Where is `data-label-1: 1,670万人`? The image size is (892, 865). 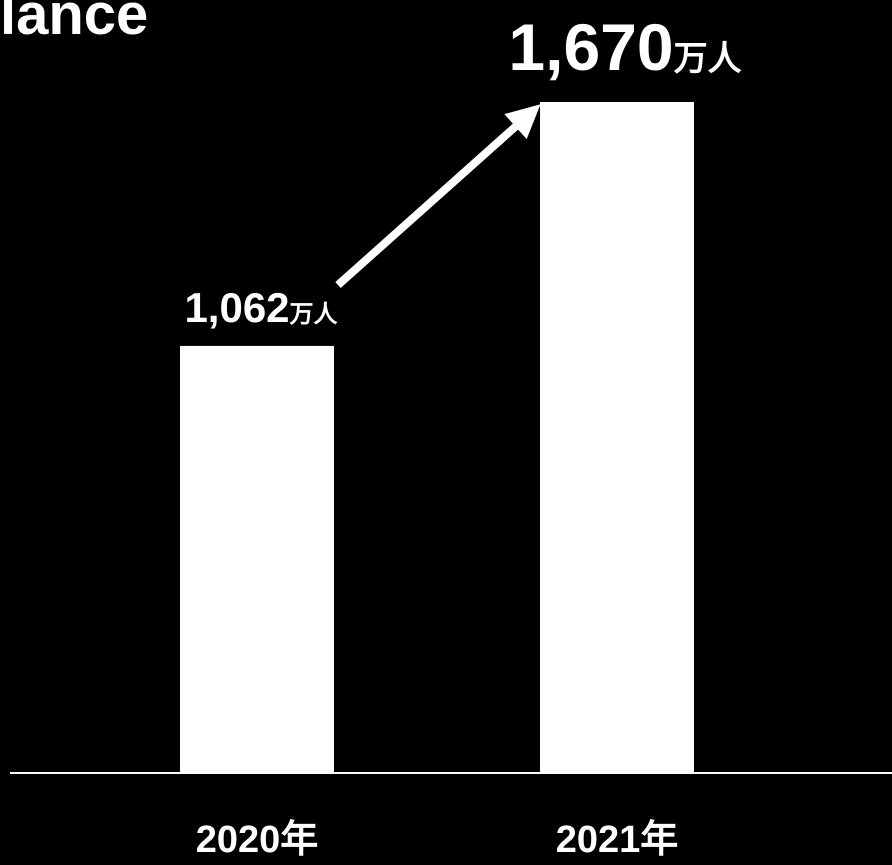
data-label-1: 1,670万人 is located at coordinates (624, 47).